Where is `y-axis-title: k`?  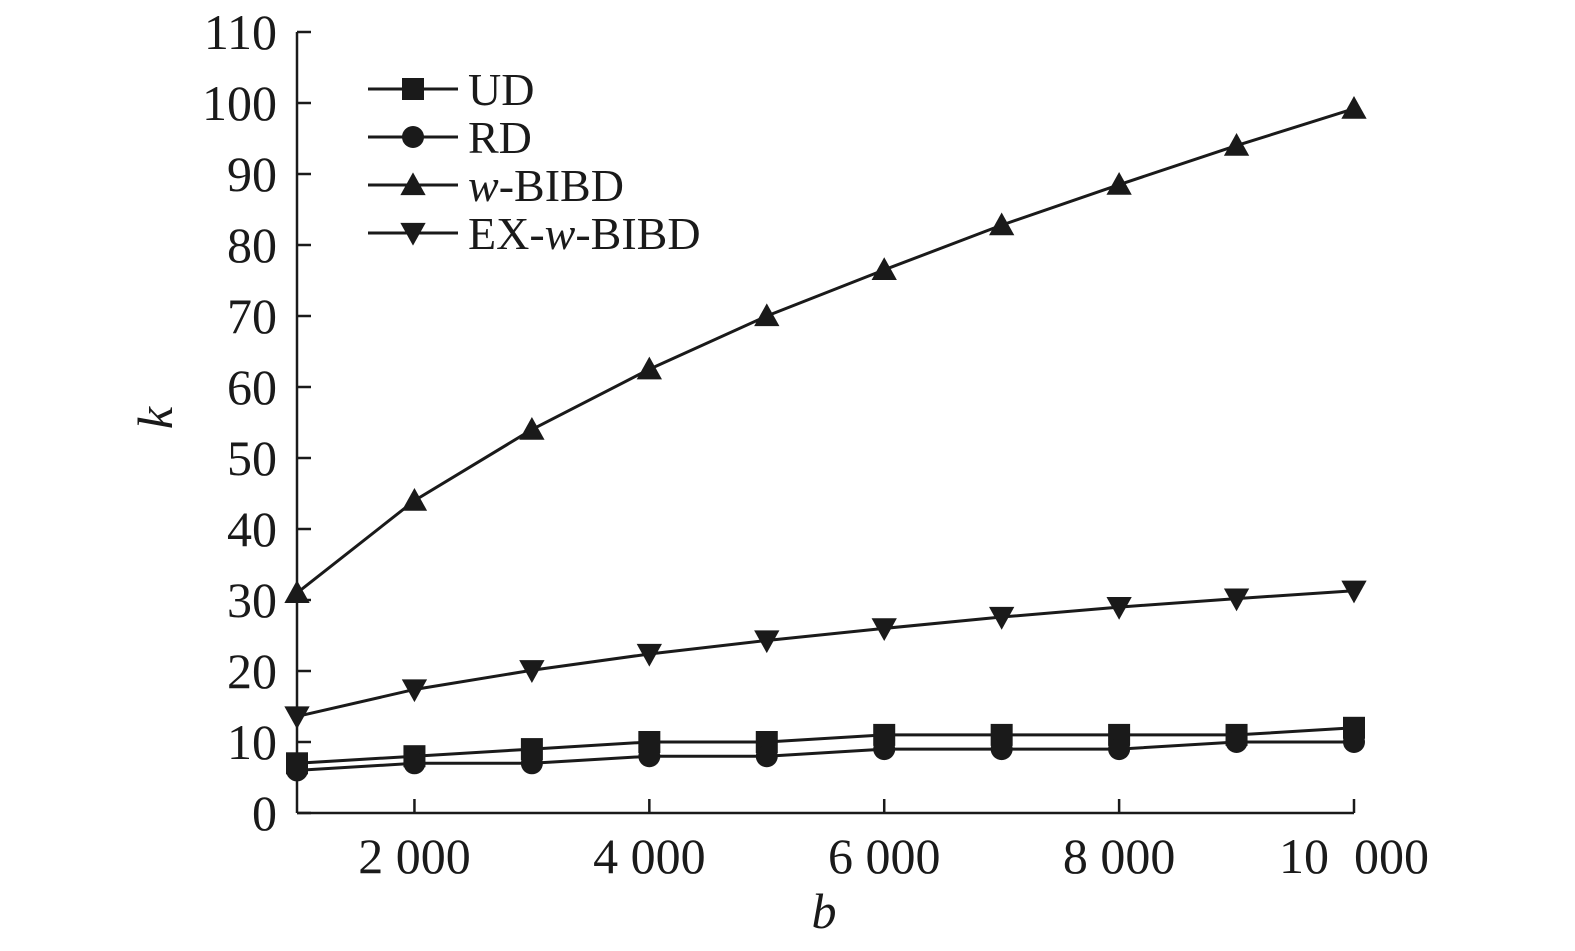 y-axis-title: k is located at coordinates (155, 417).